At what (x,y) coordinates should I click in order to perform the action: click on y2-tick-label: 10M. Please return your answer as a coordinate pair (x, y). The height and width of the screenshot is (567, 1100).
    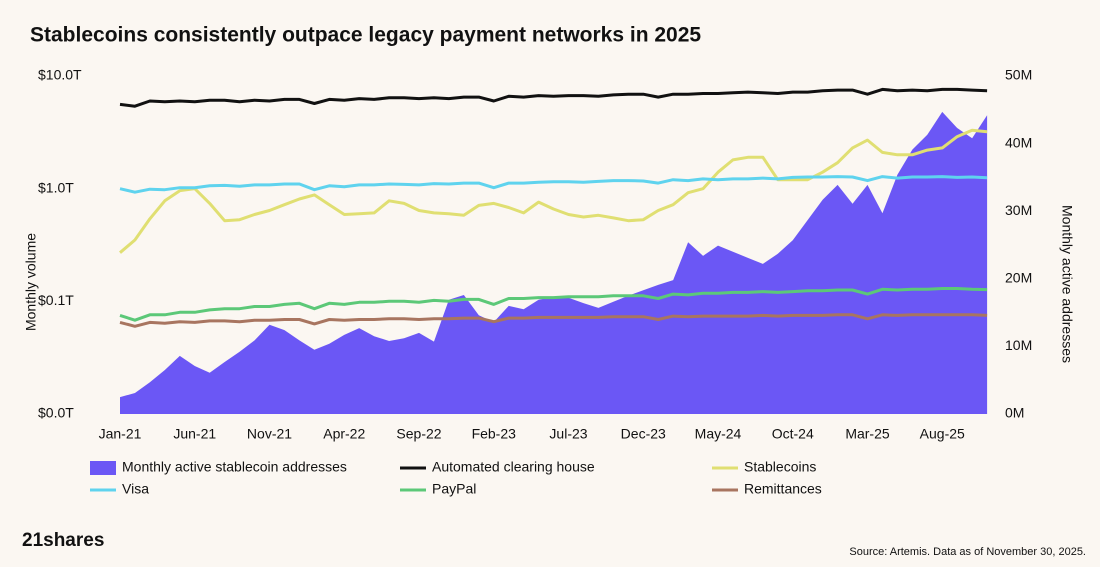
    Looking at the image, I should click on (1018, 345).